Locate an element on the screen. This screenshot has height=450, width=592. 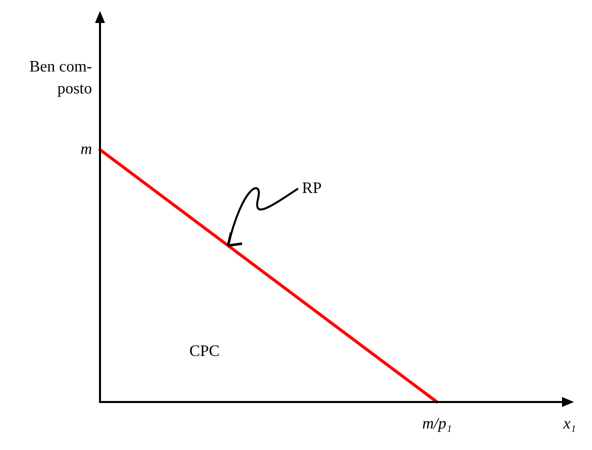
annotation: RP is located at coordinates (312, 189).